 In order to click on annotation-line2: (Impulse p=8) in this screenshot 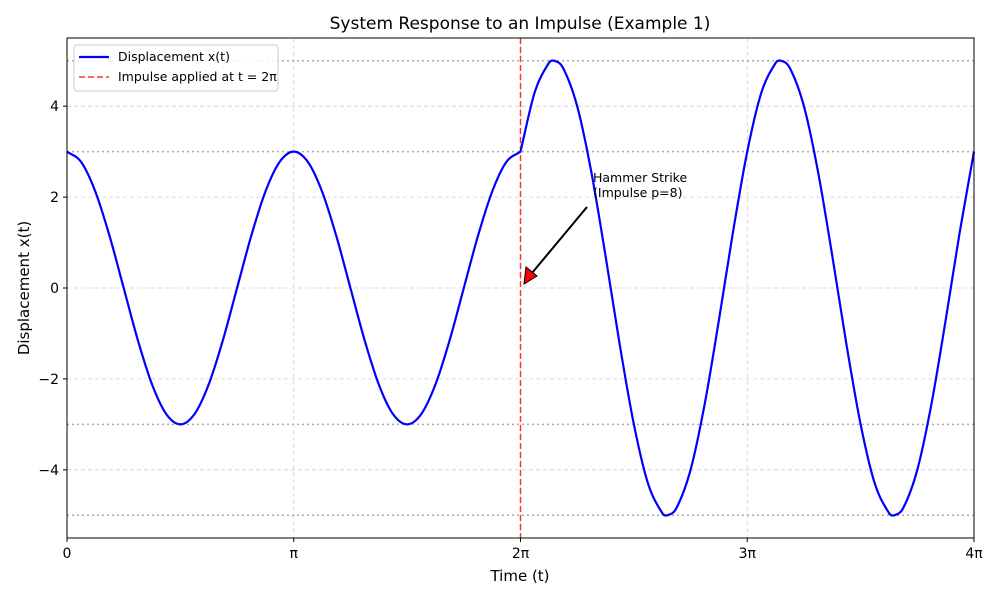, I will do `click(637, 192)`.